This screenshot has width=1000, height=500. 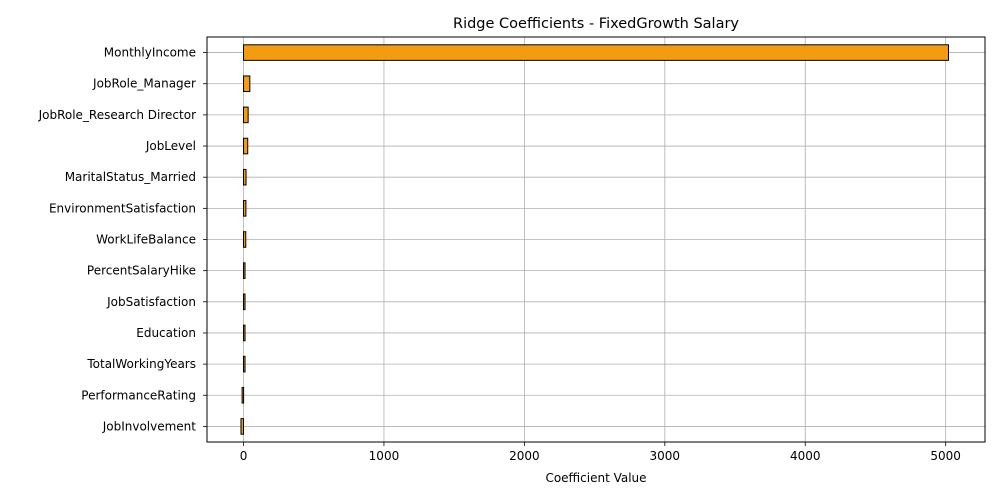 What do you see at coordinates (665, 456) in the screenshot?
I see `x-tick-label: 3000` at bounding box center [665, 456].